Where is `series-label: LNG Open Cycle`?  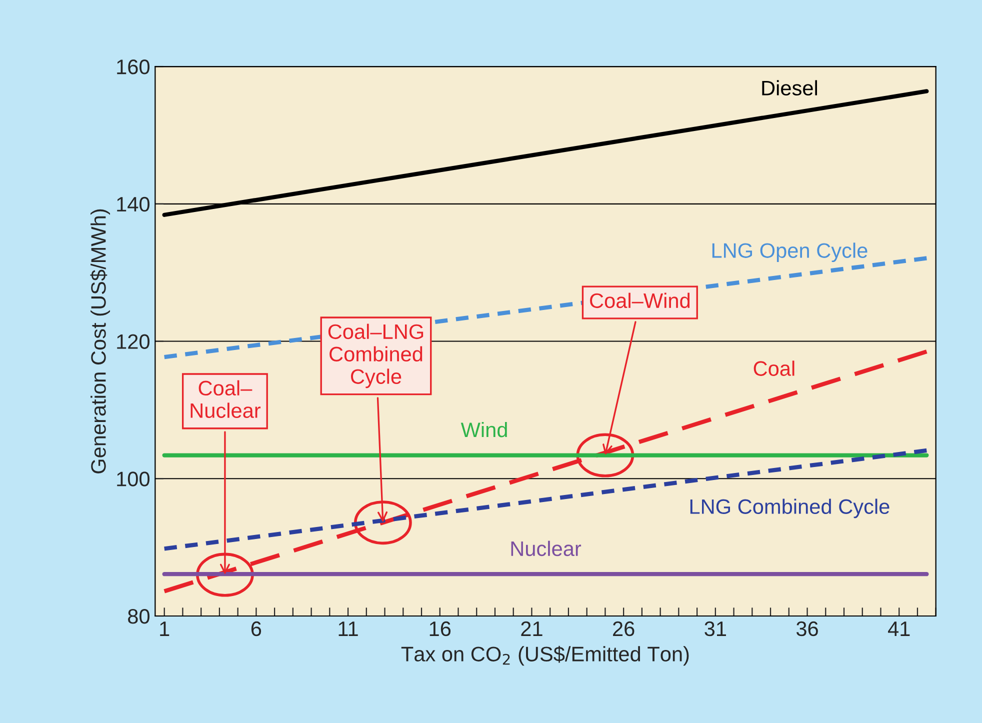
series-label: LNG Open Cycle is located at coordinates (790, 252).